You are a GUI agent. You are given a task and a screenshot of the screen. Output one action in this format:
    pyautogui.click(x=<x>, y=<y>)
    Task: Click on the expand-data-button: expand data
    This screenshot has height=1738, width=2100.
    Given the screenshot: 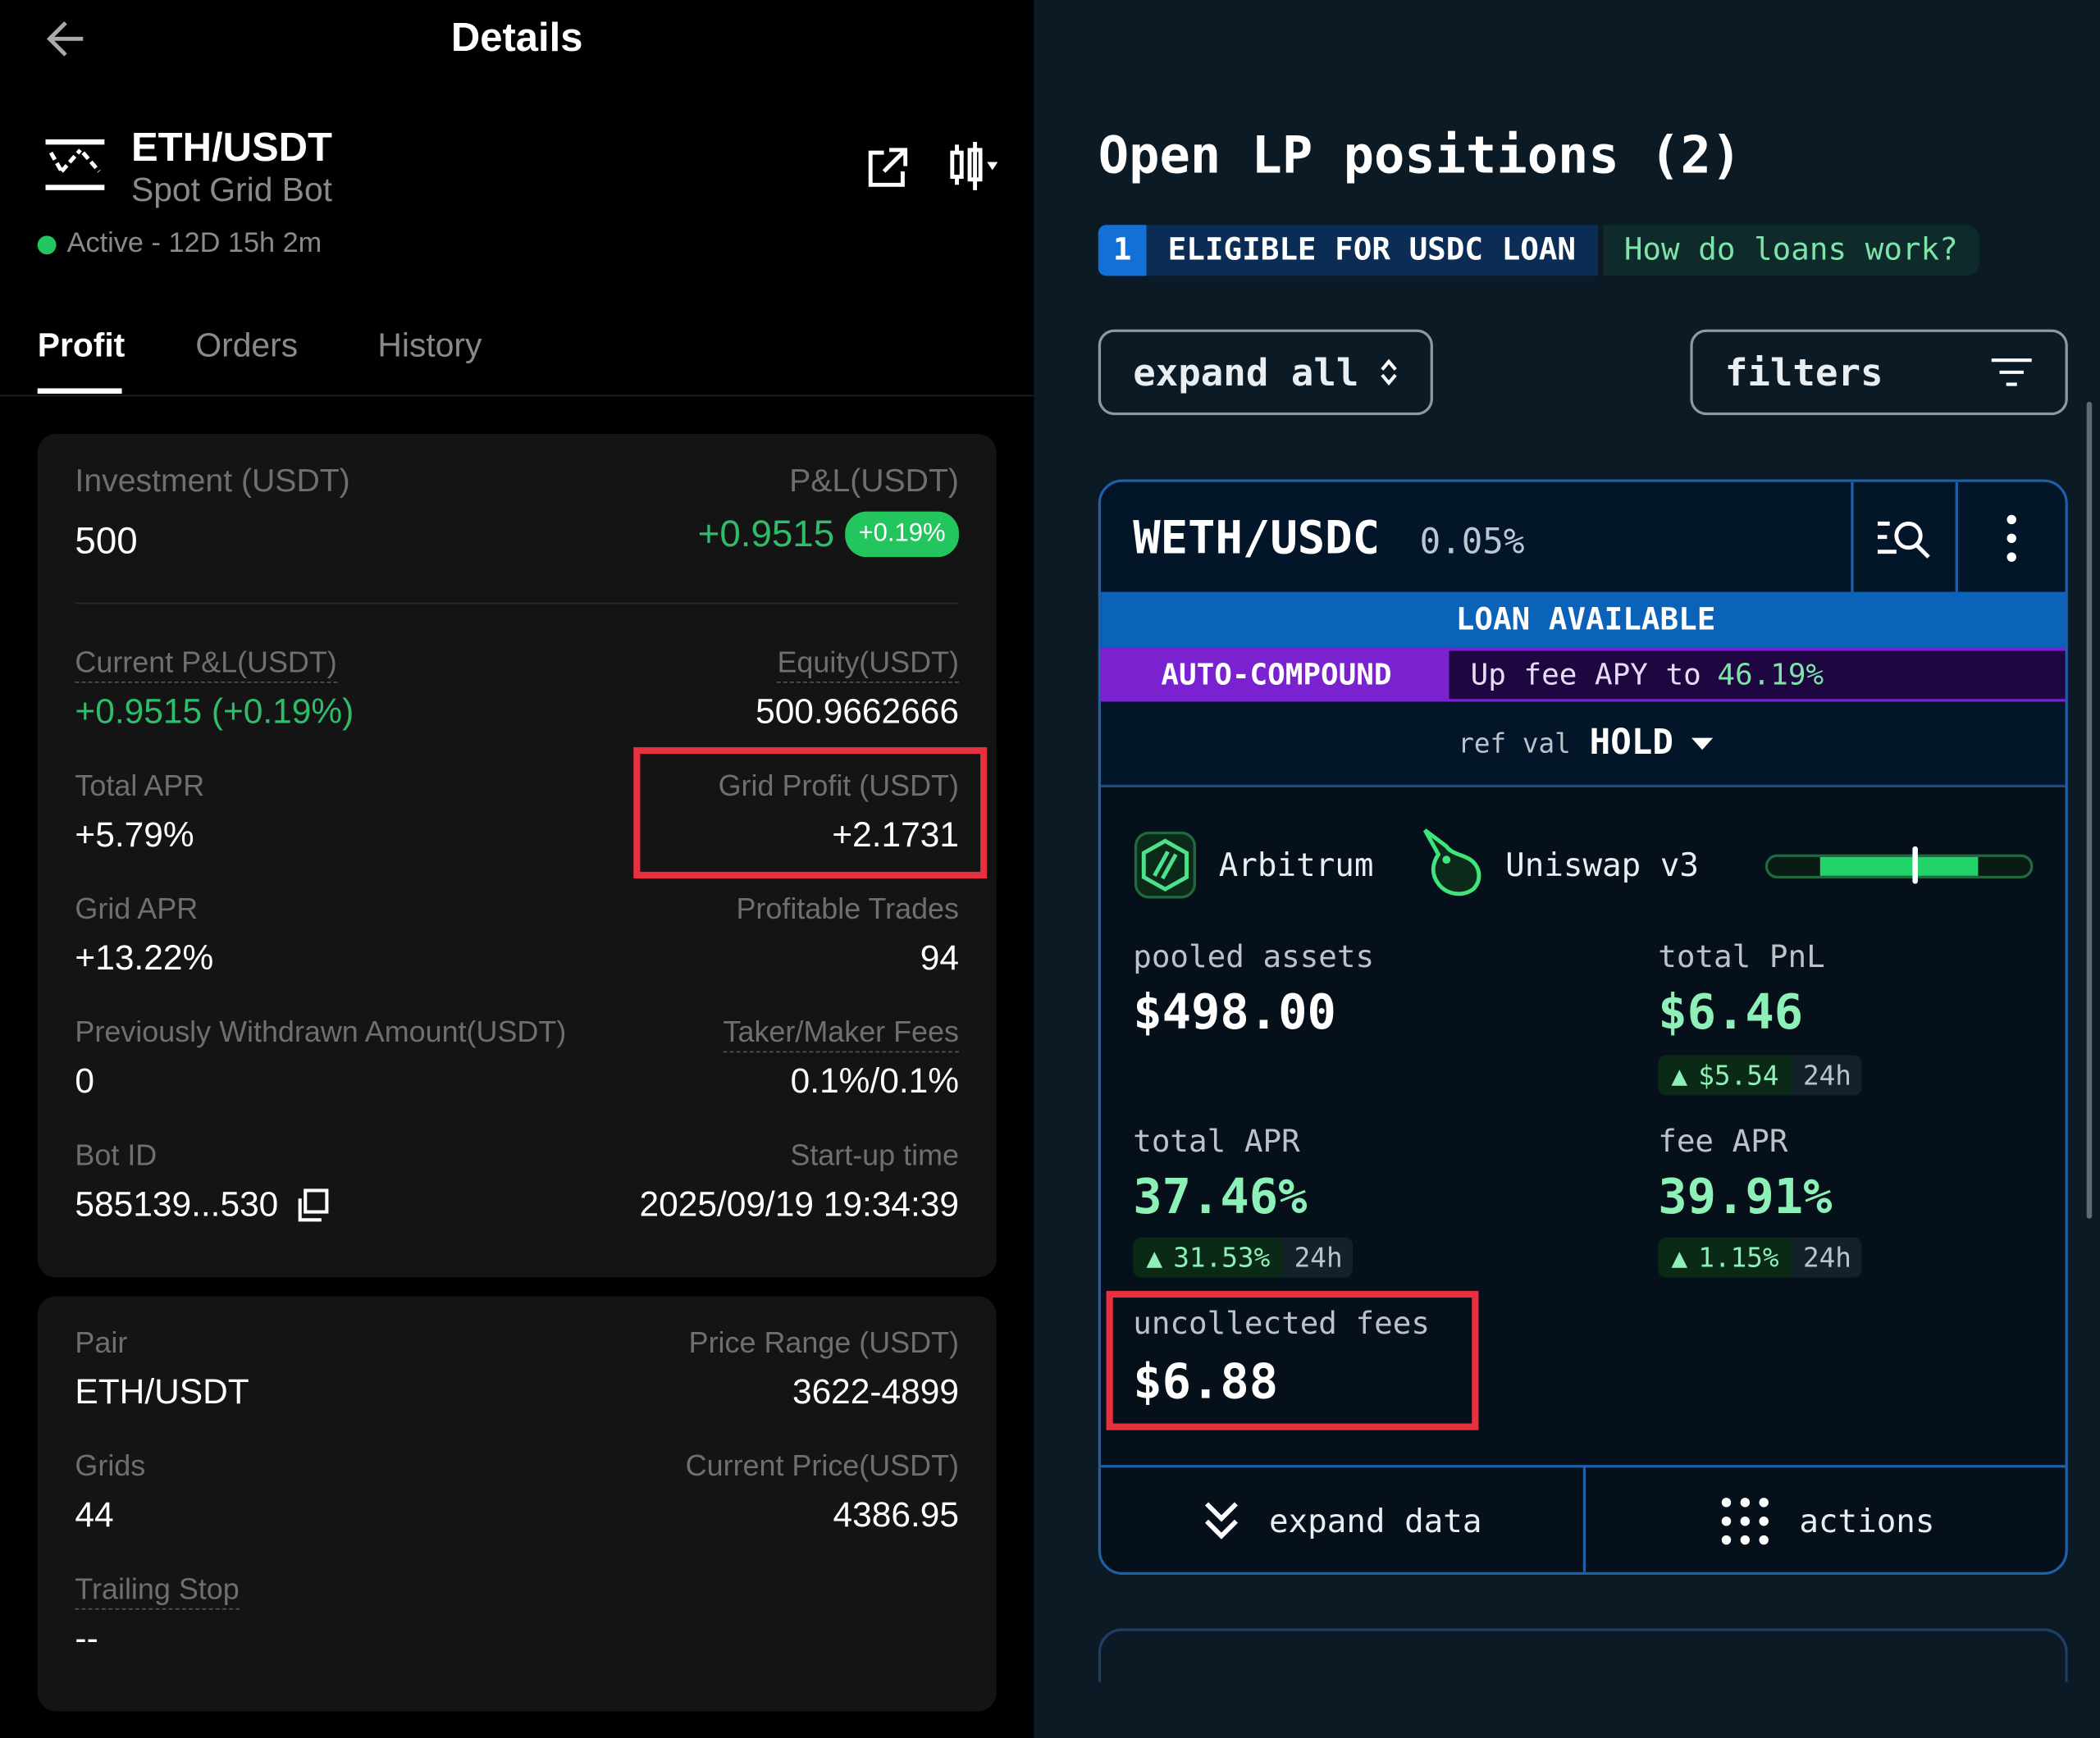 What is the action you would take?
    pyautogui.click(x=1342, y=1519)
    